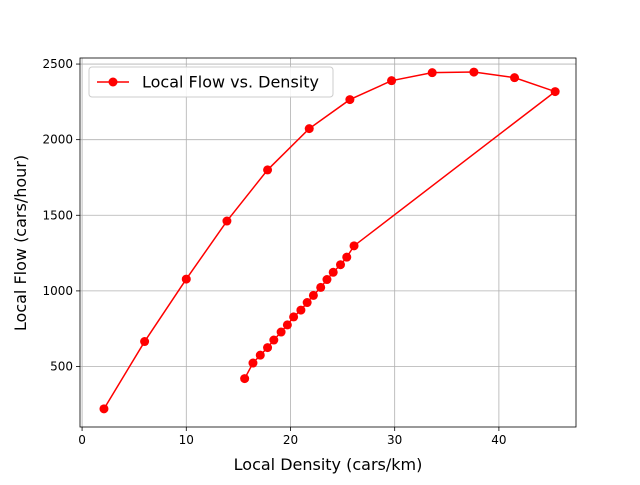  I want to click on y-tick-label: 500, so click(61, 367).